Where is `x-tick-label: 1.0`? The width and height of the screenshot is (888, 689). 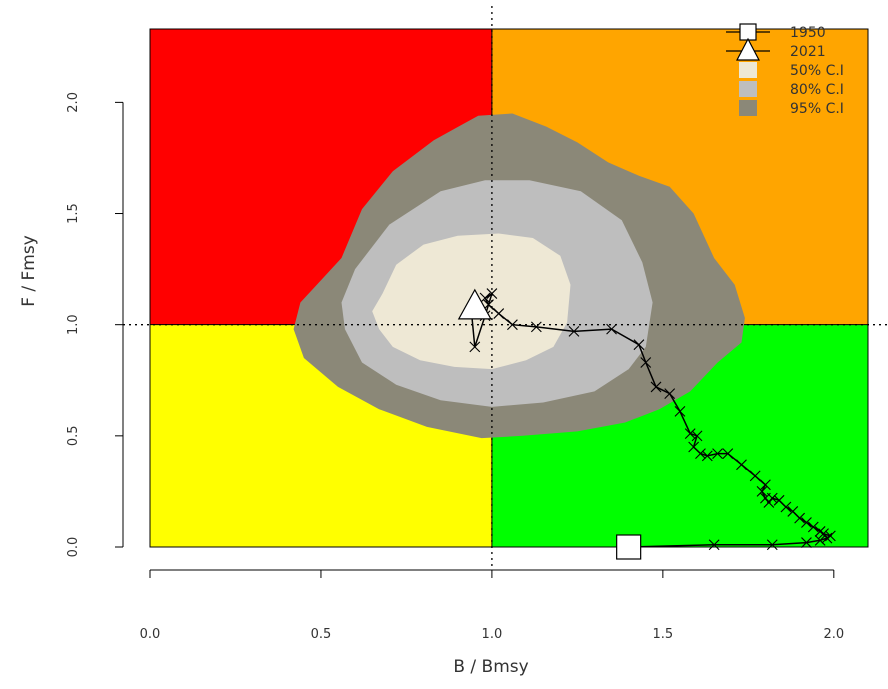 x-tick-label: 1.0 is located at coordinates (492, 634).